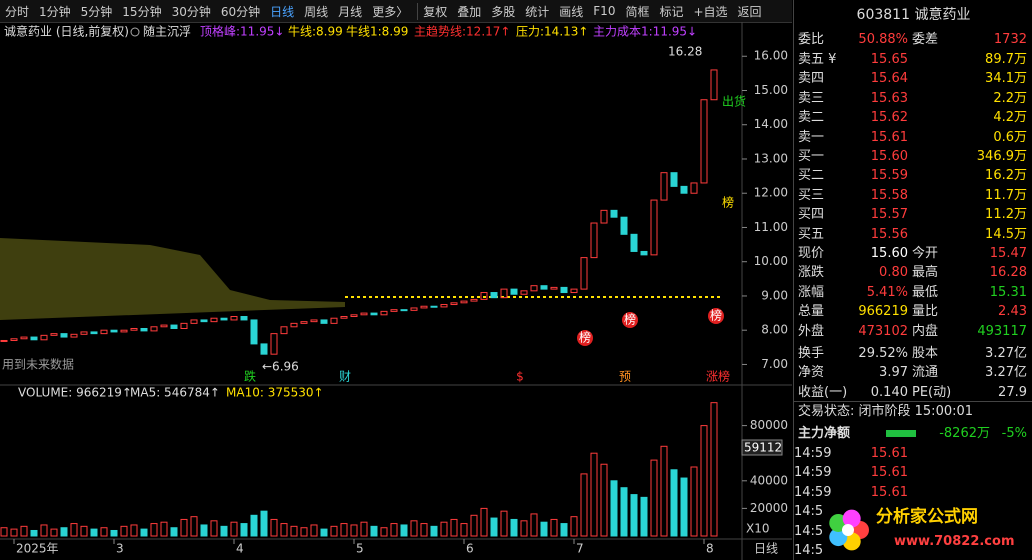 The image size is (1032, 560). What do you see at coordinates (17, 11) in the screenshot?
I see `period-tab: 分时` at bounding box center [17, 11].